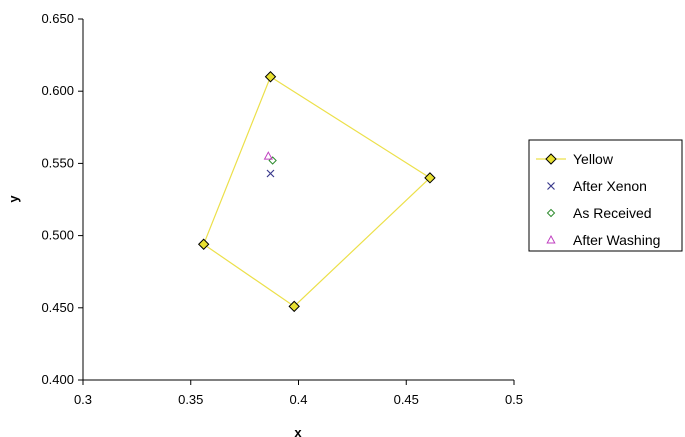 The height and width of the screenshot is (437, 685). I want to click on y-tick-label: 0.500, so click(57, 235).